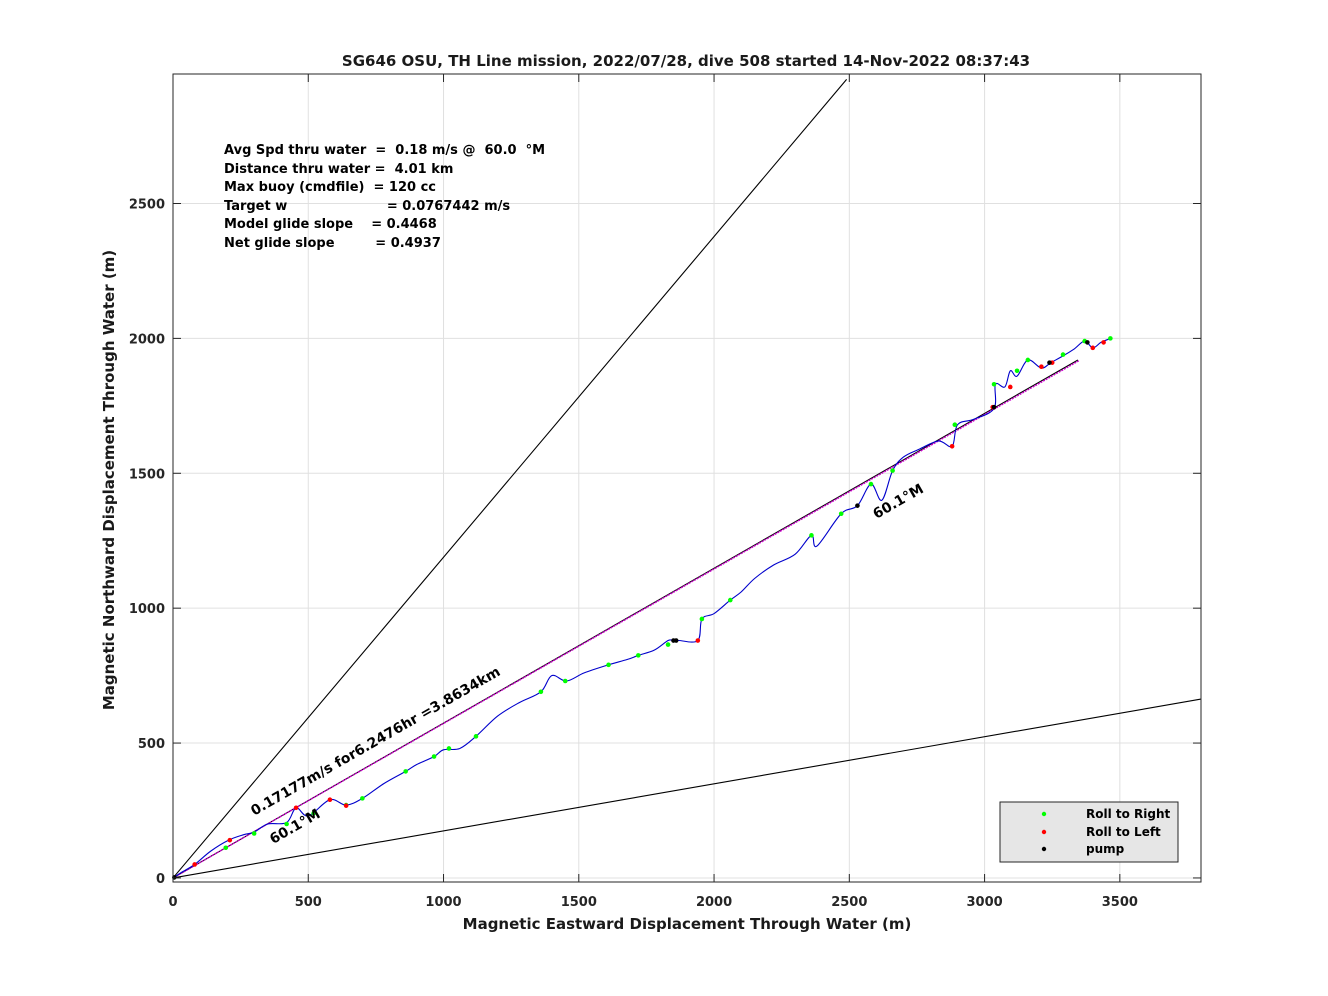  I want to click on x-tick-label: 0, so click(172, 902).